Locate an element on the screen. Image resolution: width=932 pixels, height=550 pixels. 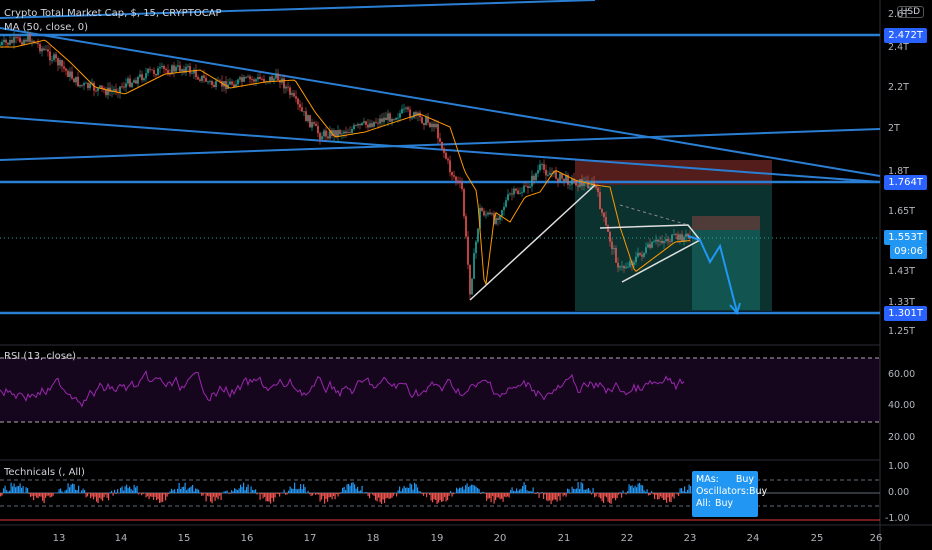
technicals-legend: Technicals (, All) is located at coordinates (44, 472).